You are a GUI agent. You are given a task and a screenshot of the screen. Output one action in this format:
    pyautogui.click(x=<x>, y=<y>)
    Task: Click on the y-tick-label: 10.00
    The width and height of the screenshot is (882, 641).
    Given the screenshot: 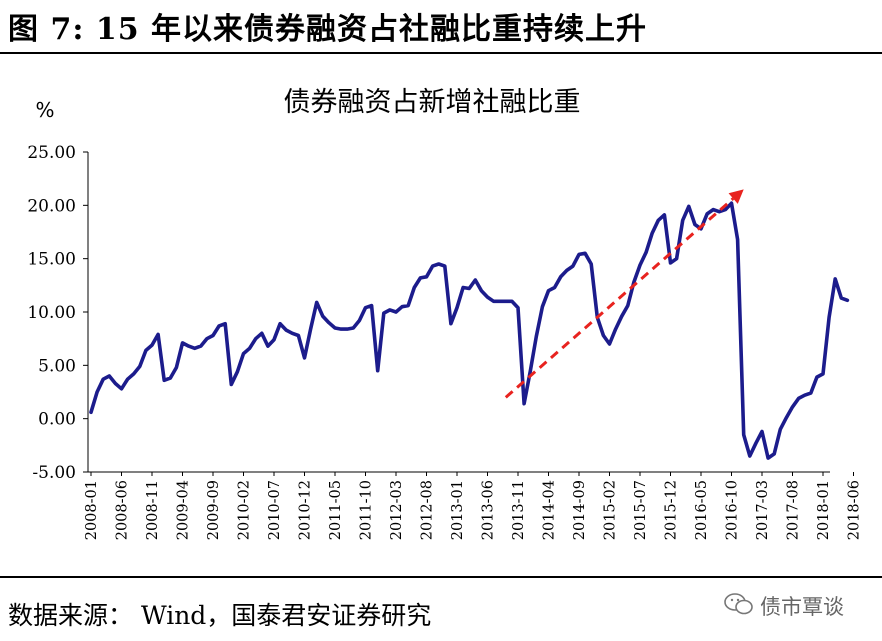 What is the action you would take?
    pyautogui.click(x=51, y=313)
    